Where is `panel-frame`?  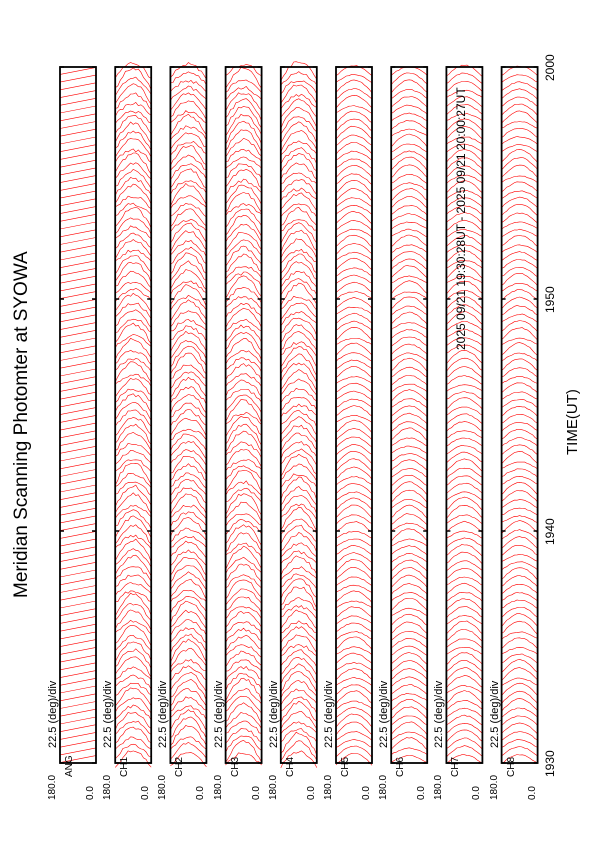 panel-frame is located at coordinates (298, 415).